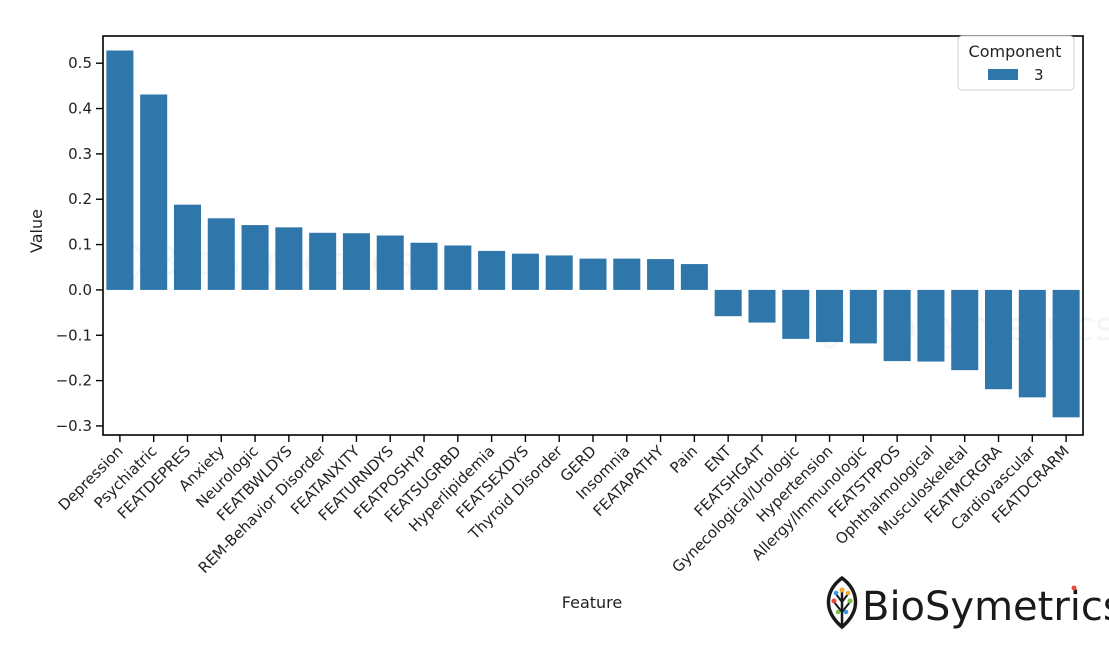  I want to click on bar-depression, so click(120, 170).